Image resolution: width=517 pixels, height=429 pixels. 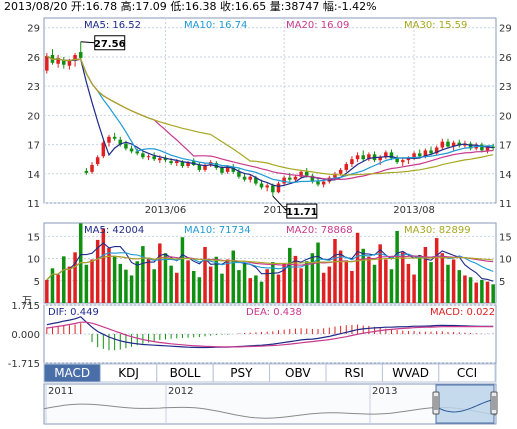 I want to click on tab-label: KDJ, so click(x=128, y=373).